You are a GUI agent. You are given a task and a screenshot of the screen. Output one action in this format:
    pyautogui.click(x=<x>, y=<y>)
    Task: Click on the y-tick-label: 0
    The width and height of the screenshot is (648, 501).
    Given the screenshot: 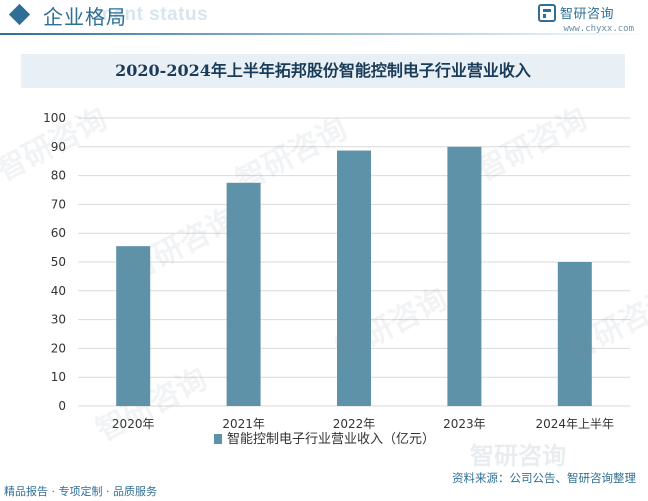 What is the action you would take?
    pyautogui.click(x=62, y=406)
    